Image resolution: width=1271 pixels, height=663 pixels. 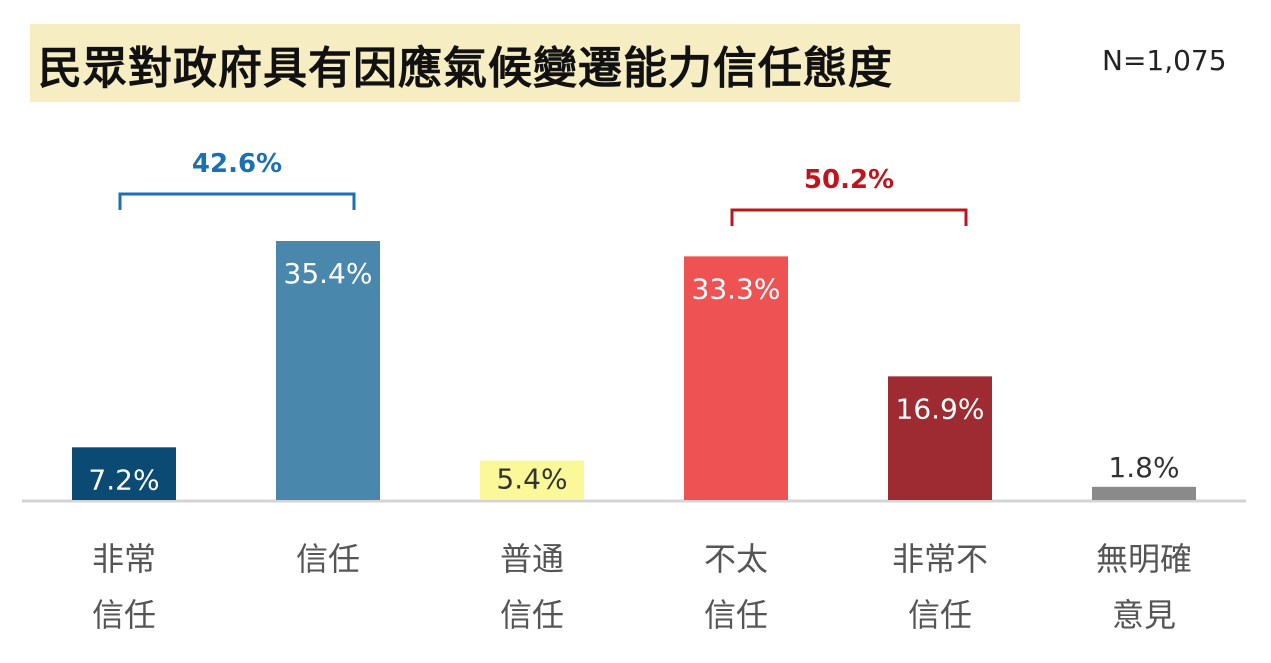 What do you see at coordinates (736, 288) in the screenshot?
I see `data-label: 33.3%` at bounding box center [736, 288].